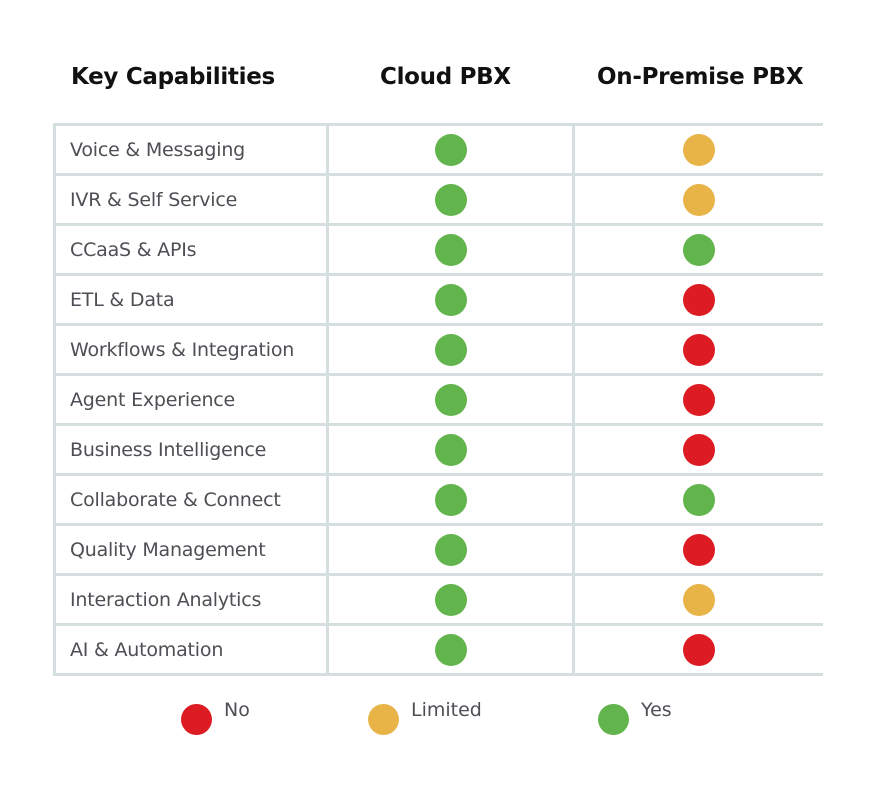 Image resolution: width=877 pixels, height=789 pixels. What do you see at coordinates (635, 715) in the screenshot?
I see `legend-item-yes: Yes` at bounding box center [635, 715].